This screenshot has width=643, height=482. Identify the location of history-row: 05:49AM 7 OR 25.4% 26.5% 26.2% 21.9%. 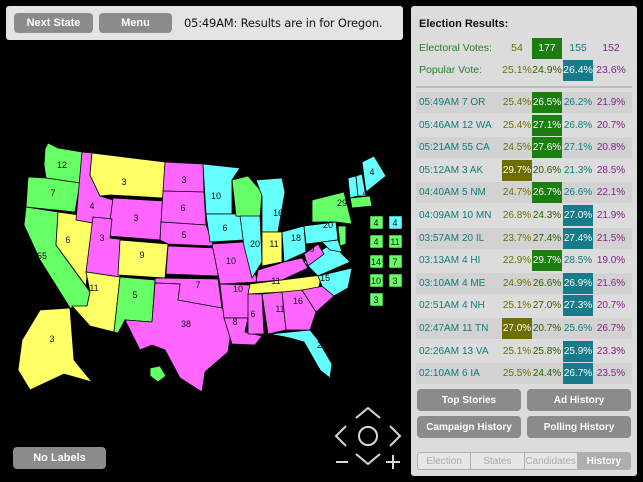
(524, 102).